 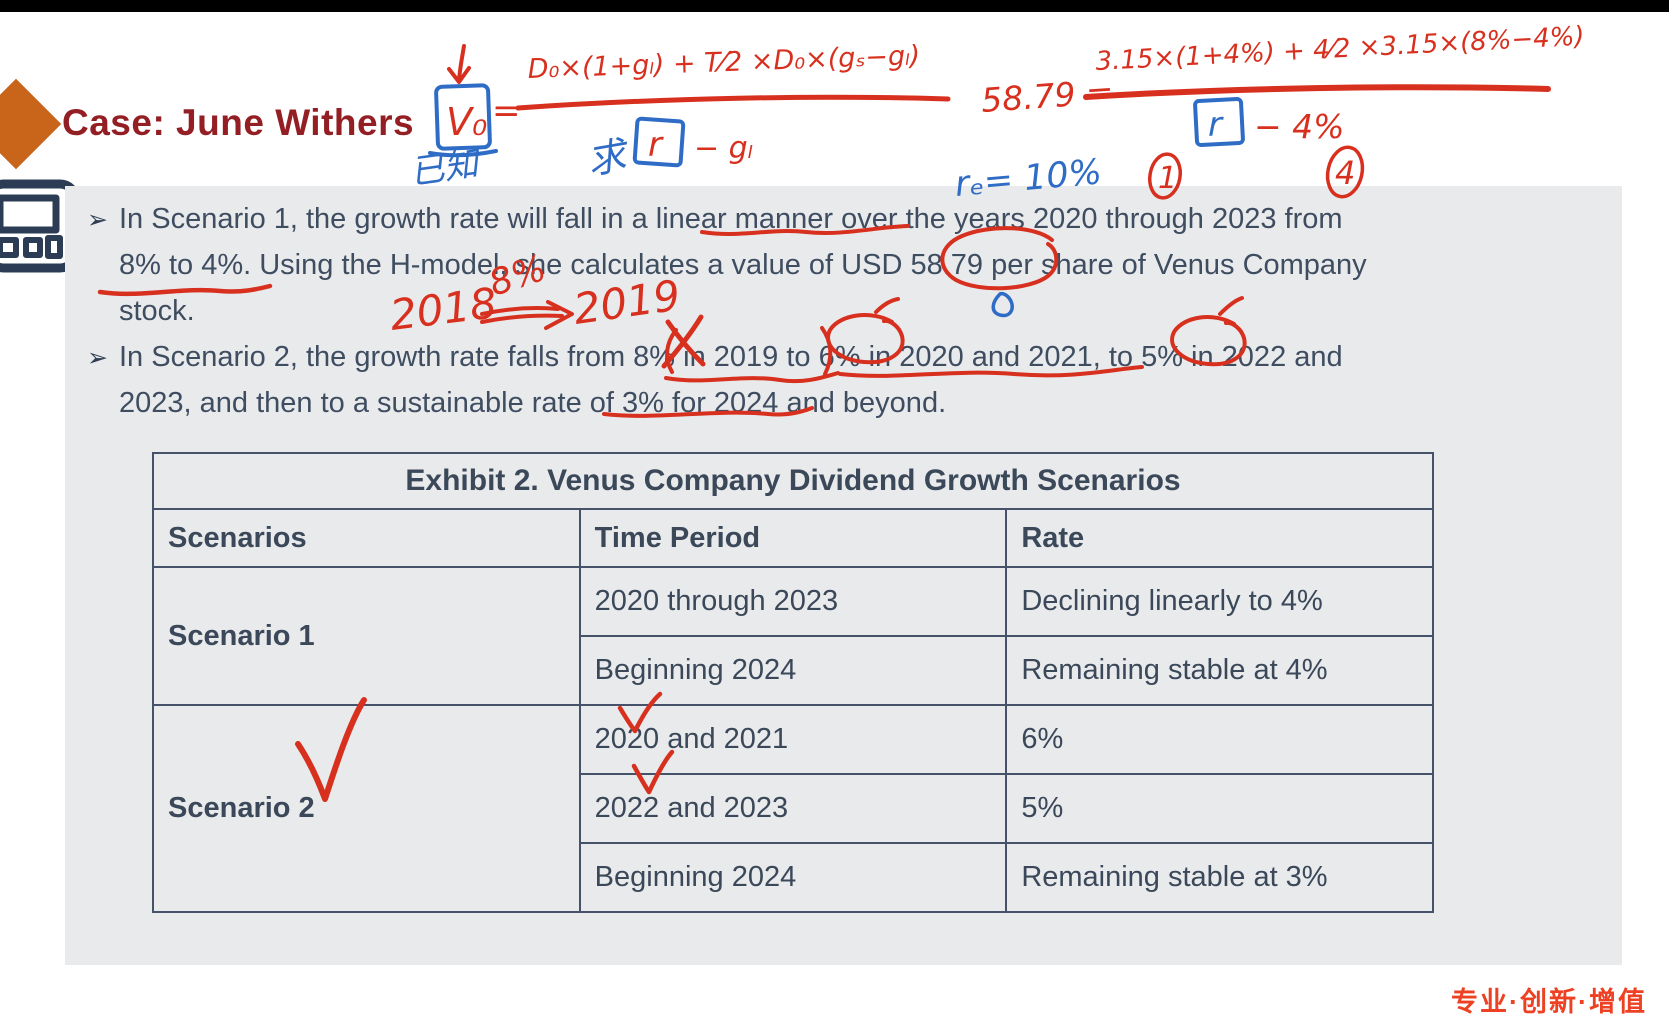 What do you see at coordinates (793, 538) in the screenshot?
I see `col-header-time-period: Time Period` at bounding box center [793, 538].